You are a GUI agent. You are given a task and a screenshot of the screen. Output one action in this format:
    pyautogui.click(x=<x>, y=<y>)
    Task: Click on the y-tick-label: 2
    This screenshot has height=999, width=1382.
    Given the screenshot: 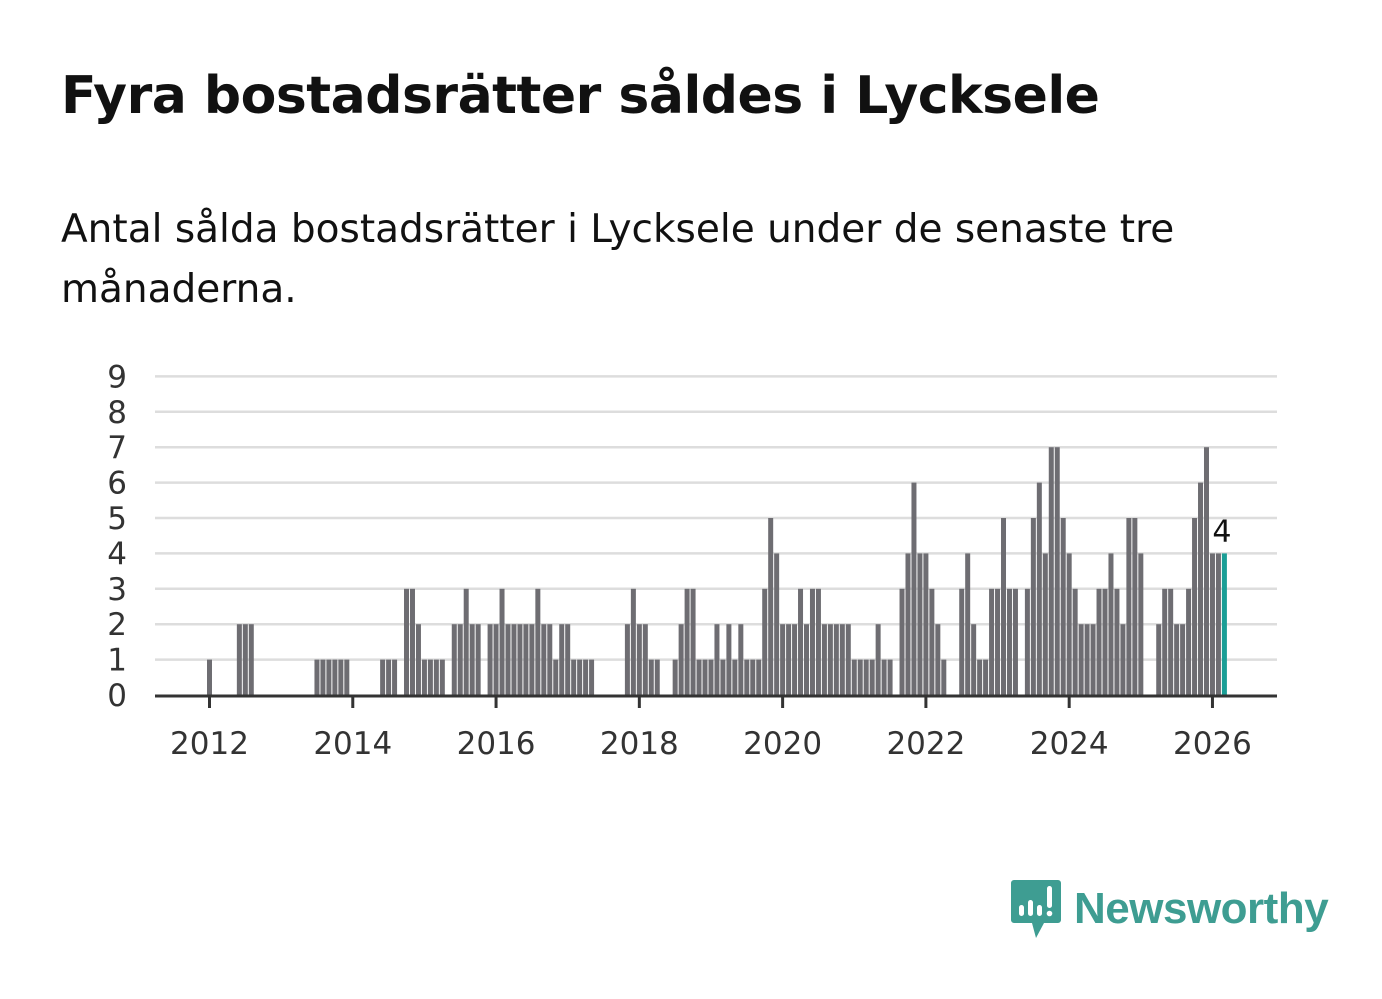 What is the action you would take?
    pyautogui.click(x=117, y=625)
    